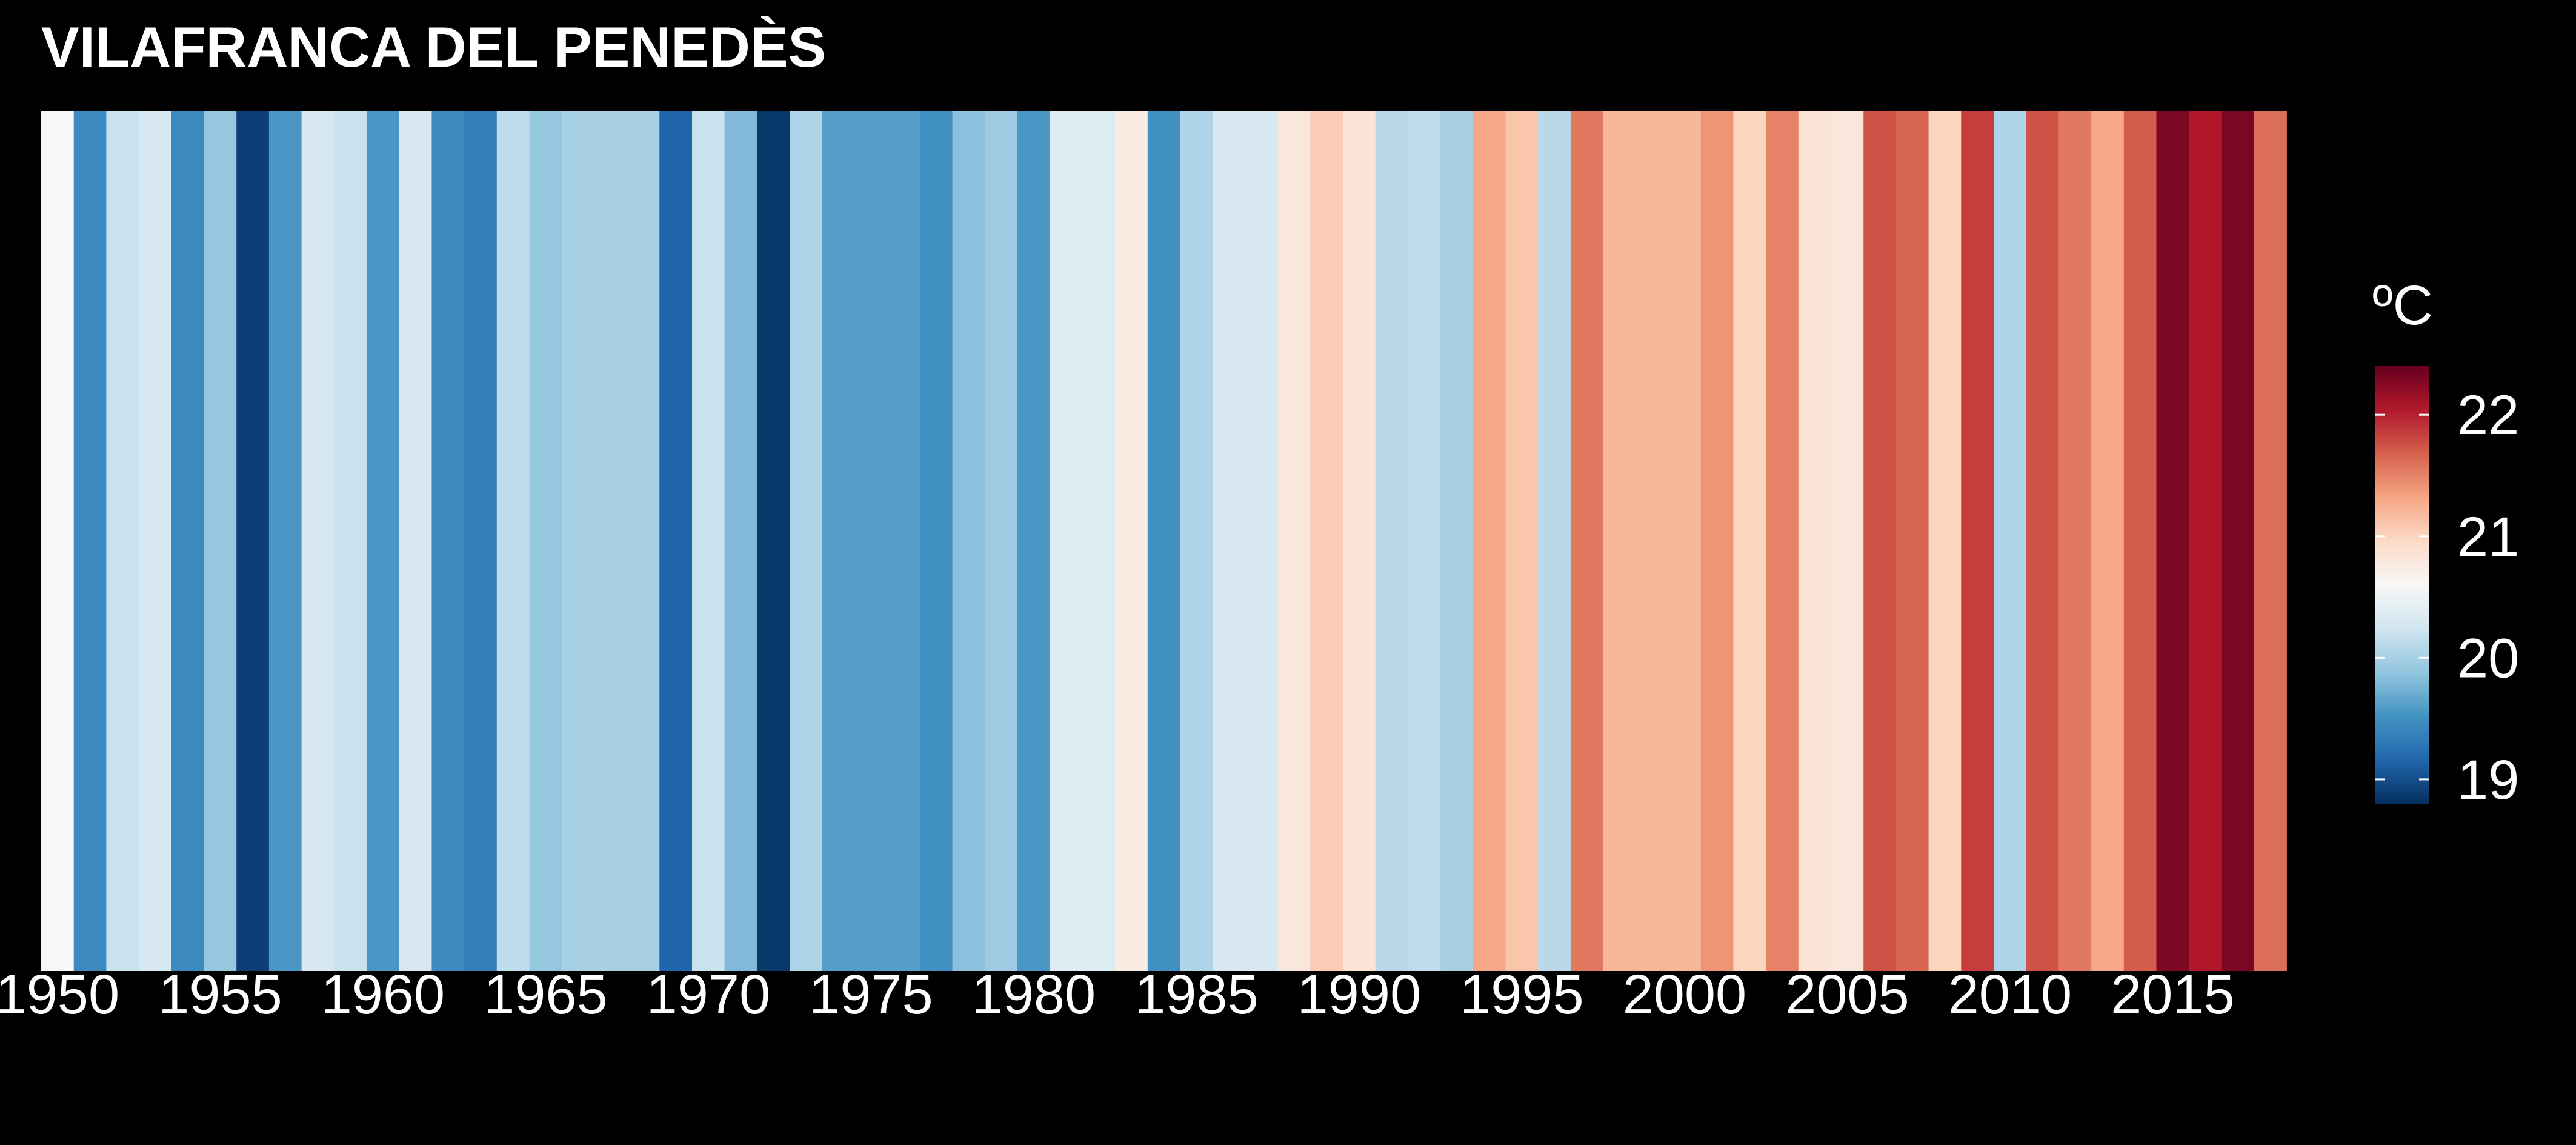  Describe the element at coordinates (1196, 995) in the screenshot. I see `x-tick-label: 1985` at that location.